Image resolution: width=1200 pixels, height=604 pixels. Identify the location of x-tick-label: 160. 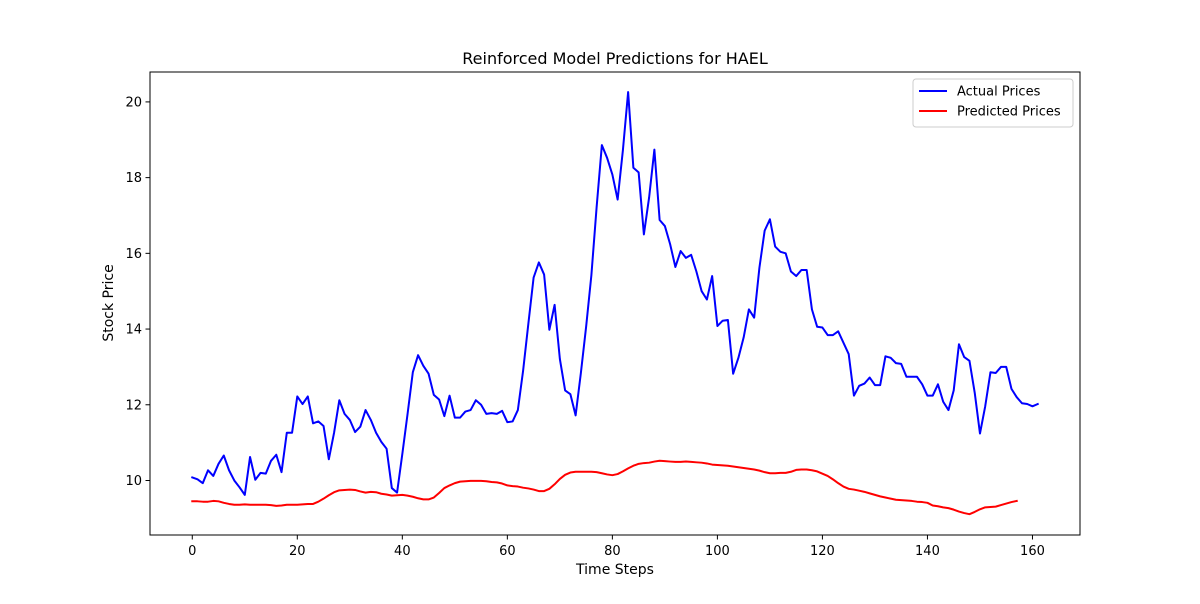
(1032, 551).